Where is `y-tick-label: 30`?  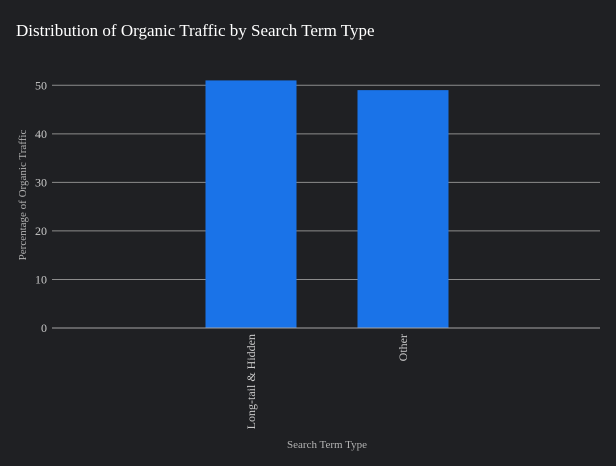 y-tick-label: 30 is located at coordinates (41, 182).